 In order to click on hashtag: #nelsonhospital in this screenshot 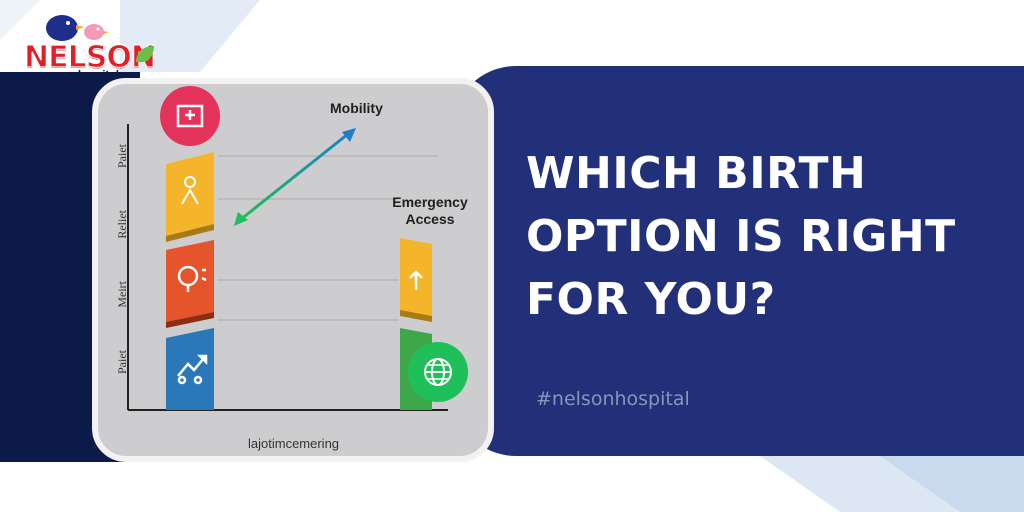, I will do `click(613, 399)`.